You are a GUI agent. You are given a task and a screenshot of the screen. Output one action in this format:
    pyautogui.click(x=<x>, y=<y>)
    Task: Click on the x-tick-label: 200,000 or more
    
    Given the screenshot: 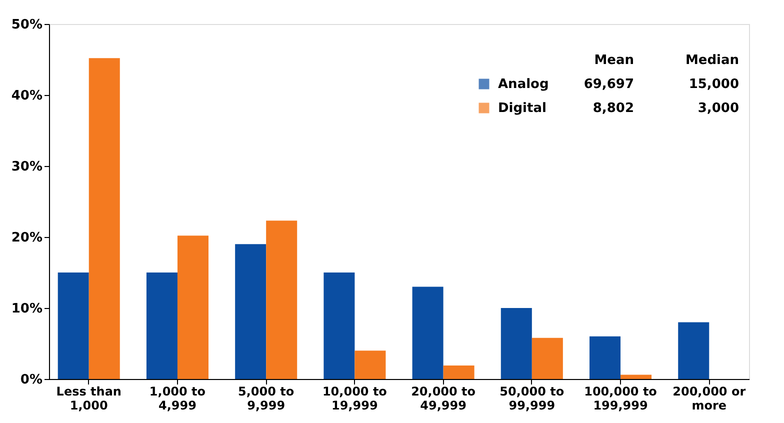 What is the action you would take?
    pyautogui.click(x=709, y=398)
    